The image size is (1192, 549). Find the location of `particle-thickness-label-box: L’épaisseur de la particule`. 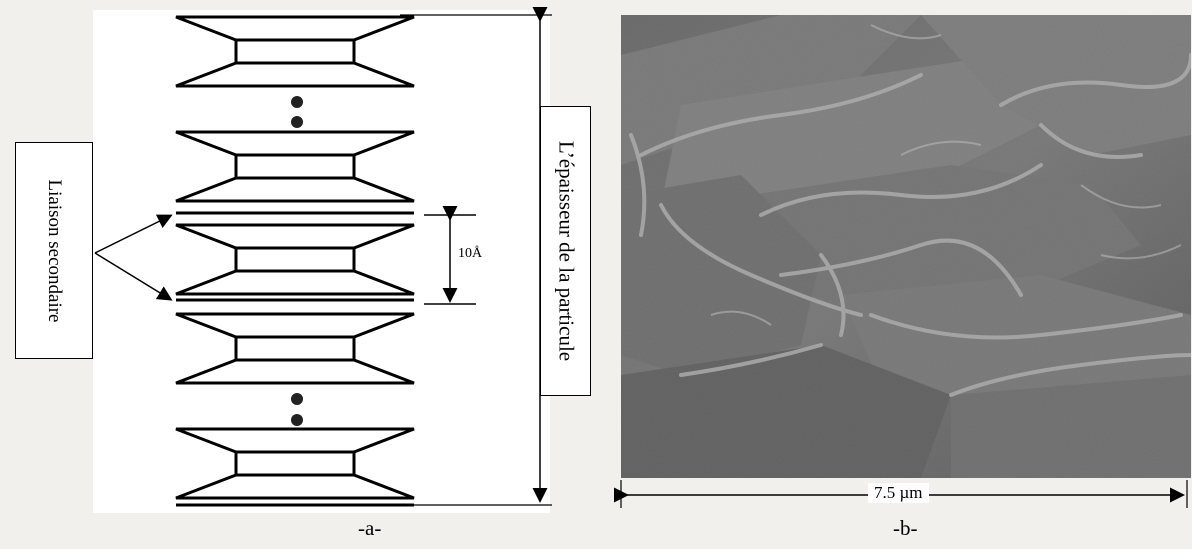

particle-thickness-label-box: L’épaisseur de la particule is located at coordinates (565, 251).